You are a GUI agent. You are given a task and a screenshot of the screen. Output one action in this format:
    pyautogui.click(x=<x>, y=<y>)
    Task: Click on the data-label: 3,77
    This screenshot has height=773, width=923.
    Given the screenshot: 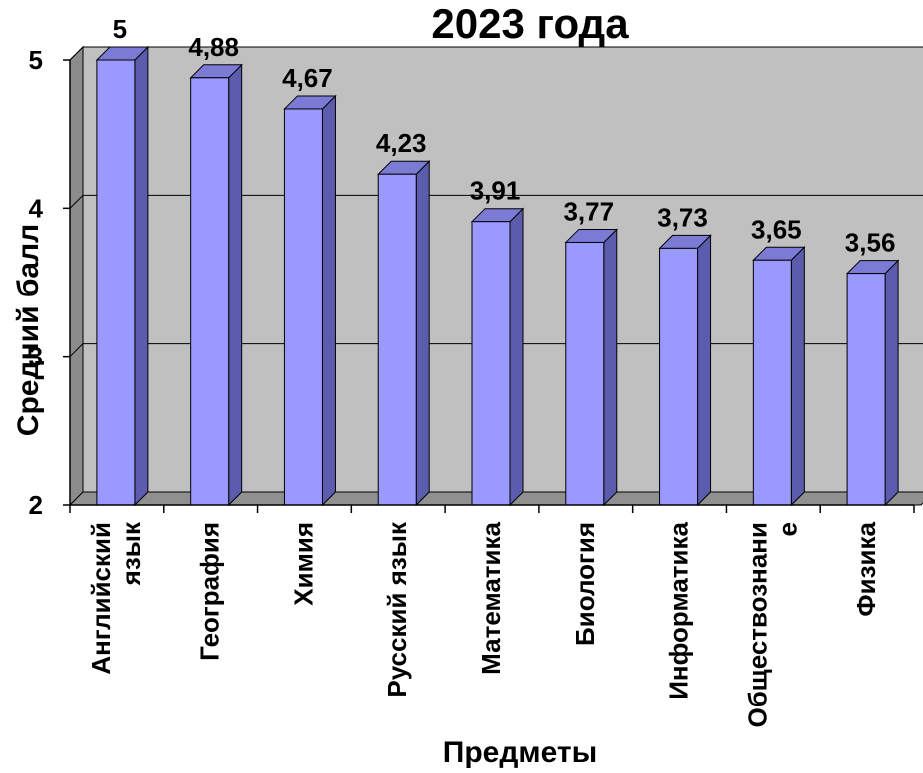 What is the action you would take?
    pyautogui.click(x=588, y=211)
    